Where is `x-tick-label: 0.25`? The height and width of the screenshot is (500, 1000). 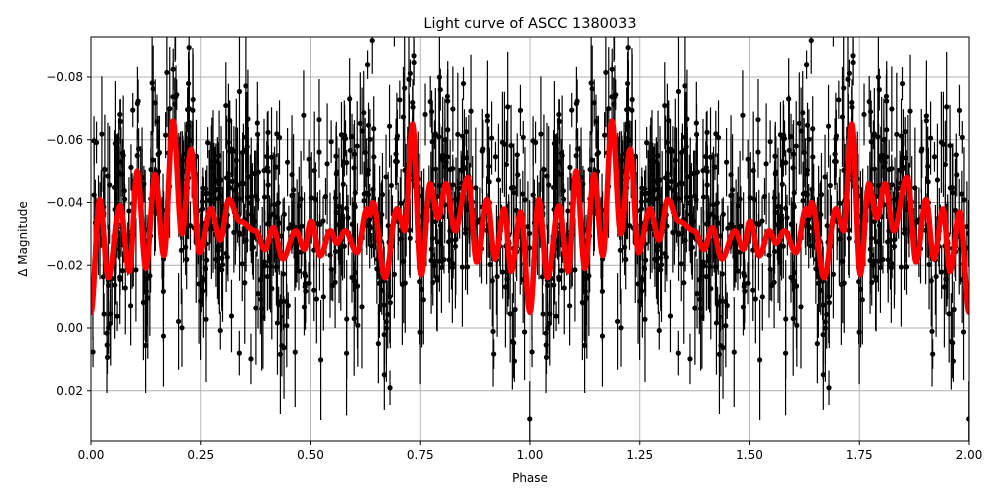 x-tick-label: 0.25 is located at coordinates (200, 455).